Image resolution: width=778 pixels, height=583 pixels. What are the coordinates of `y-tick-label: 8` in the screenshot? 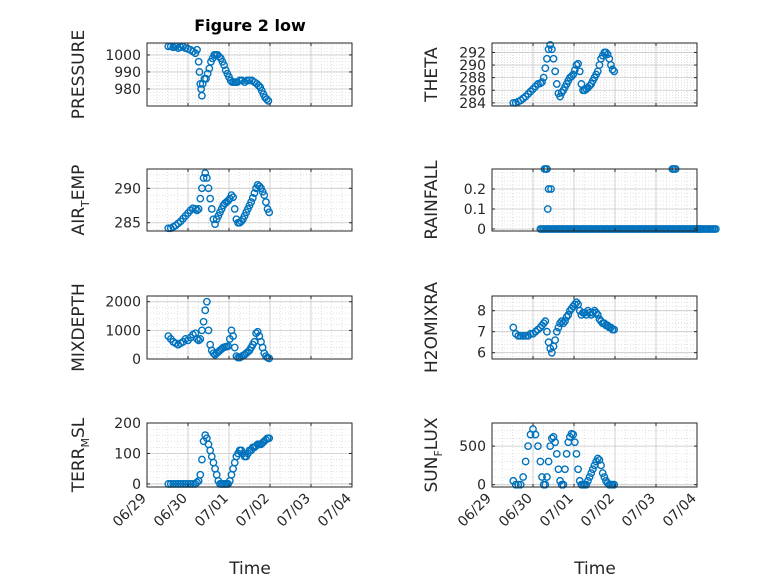 It's located at (481, 312).